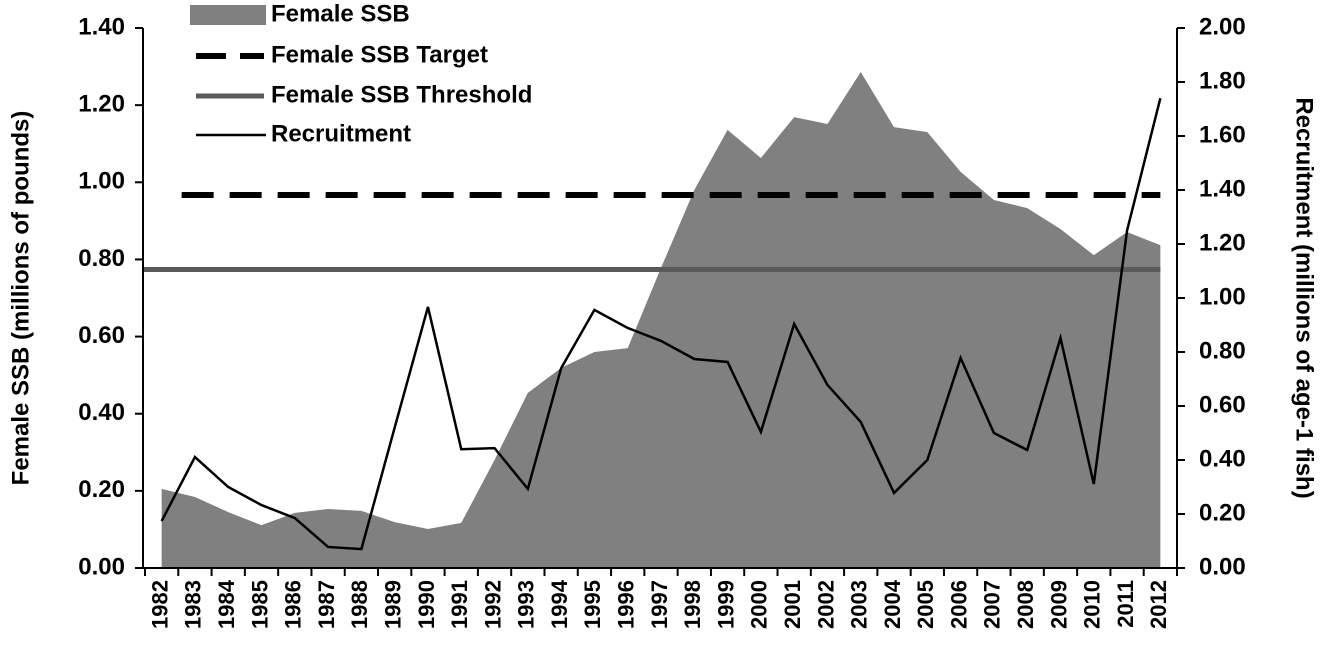 This screenshot has height=657, width=1326. What do you see at coordinates (159, 604) in the screenshot?
I see `x-tick-label: 1982` at bounding box center [159, 604].